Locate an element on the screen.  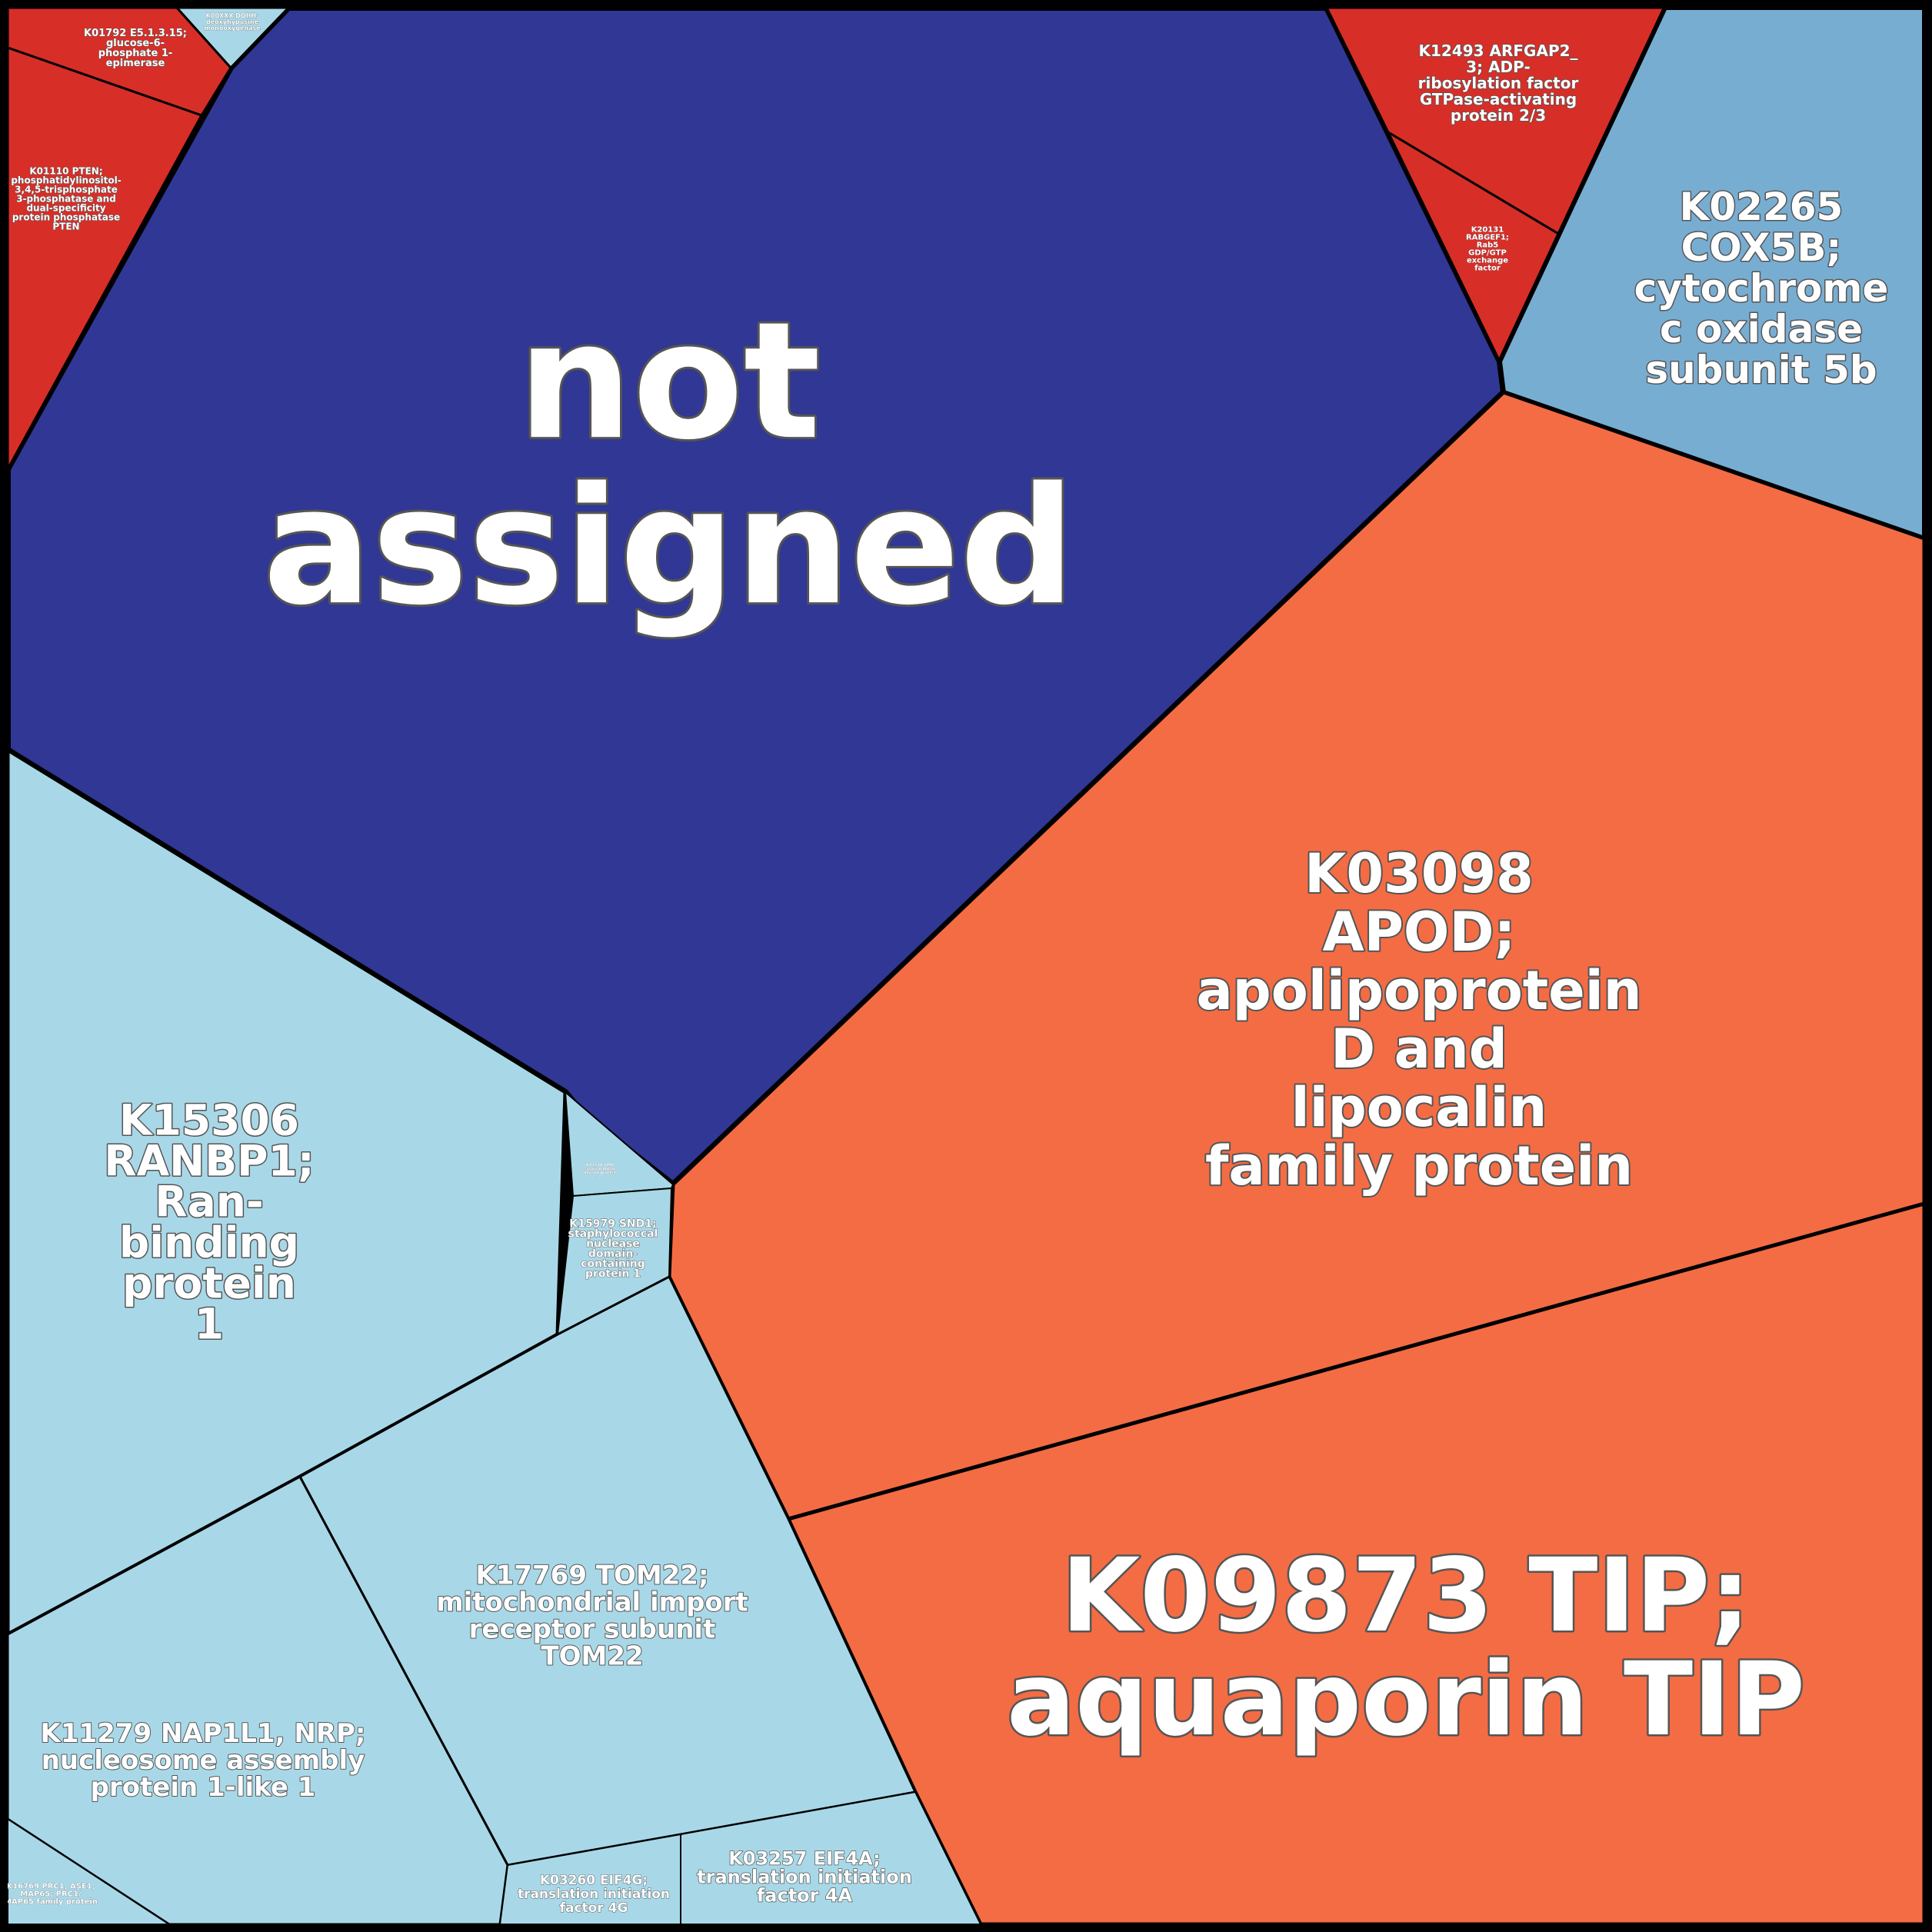
label-line: glucose-6- is located at coordinates (135, 43).